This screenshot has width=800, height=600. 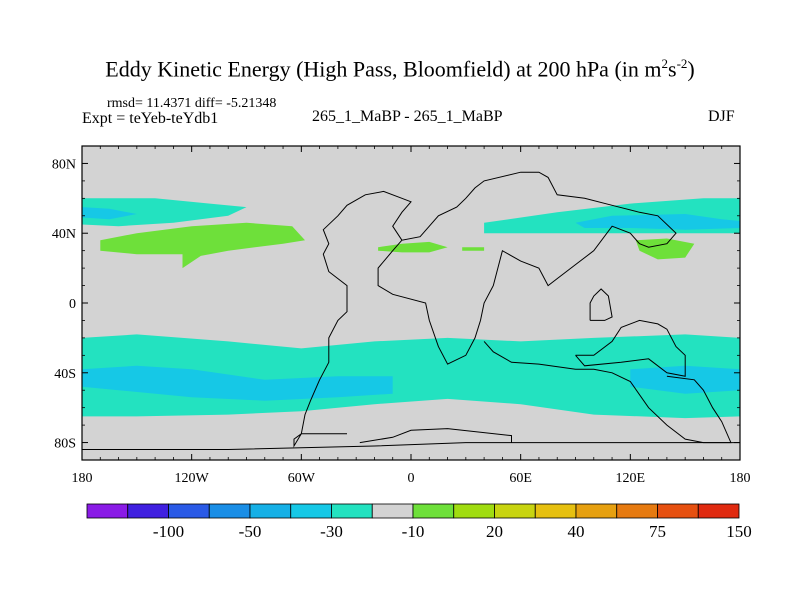 I want to click on x-tick-label: 60W, so click(x=302, y=478).